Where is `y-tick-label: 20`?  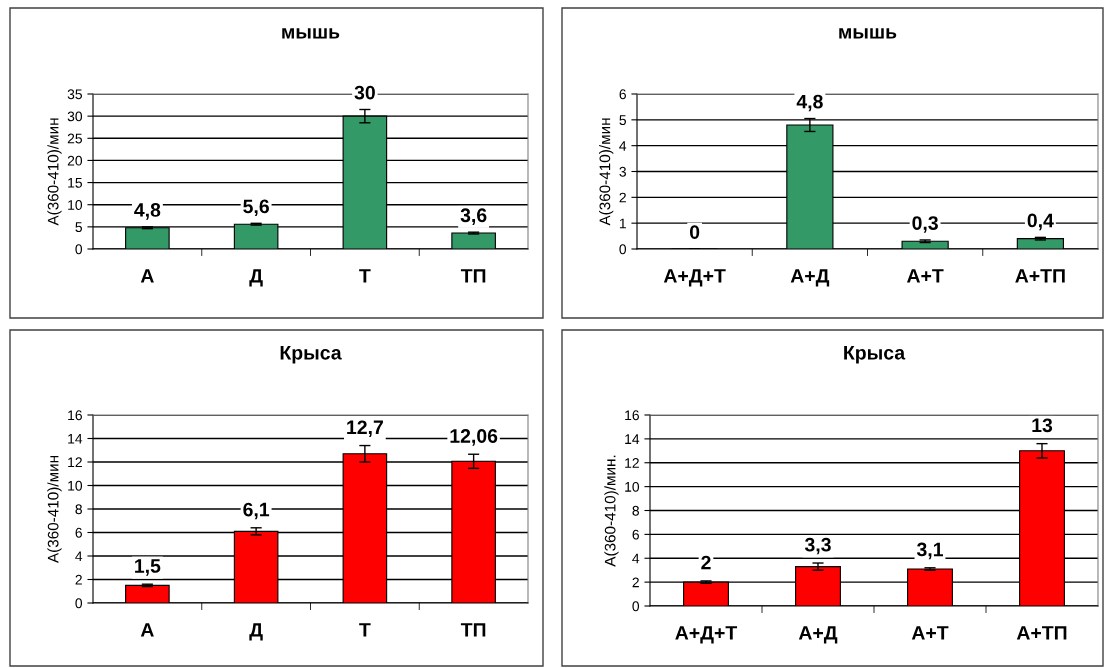 y-tick-label: 20 is located at coordinates (75, 160).